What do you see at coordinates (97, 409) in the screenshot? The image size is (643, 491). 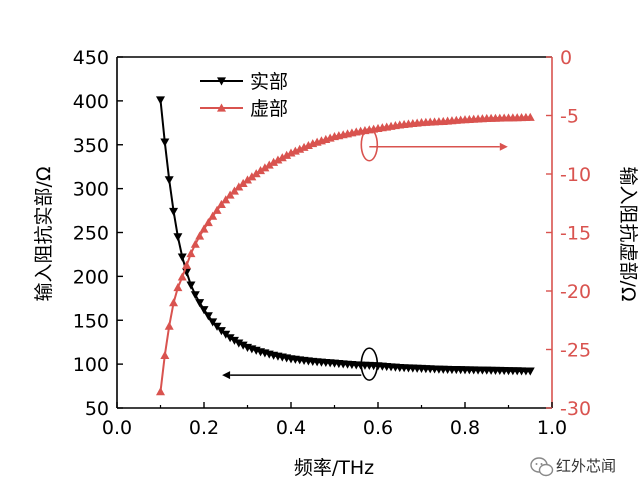 I see `y-left-tick-label: 50` at bounding box center [97, 409].